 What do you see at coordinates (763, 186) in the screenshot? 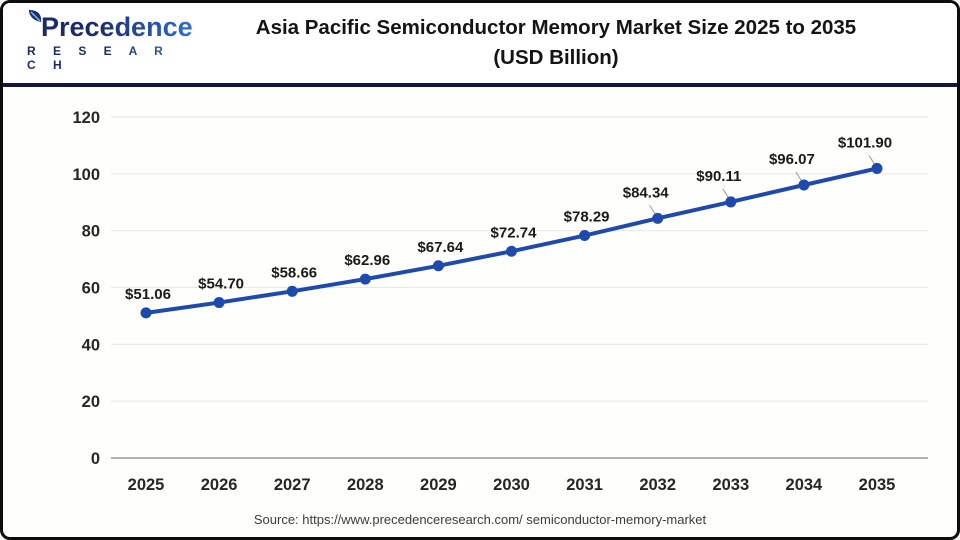
I see `leader-lines-group` at bounding box center [763, 186].